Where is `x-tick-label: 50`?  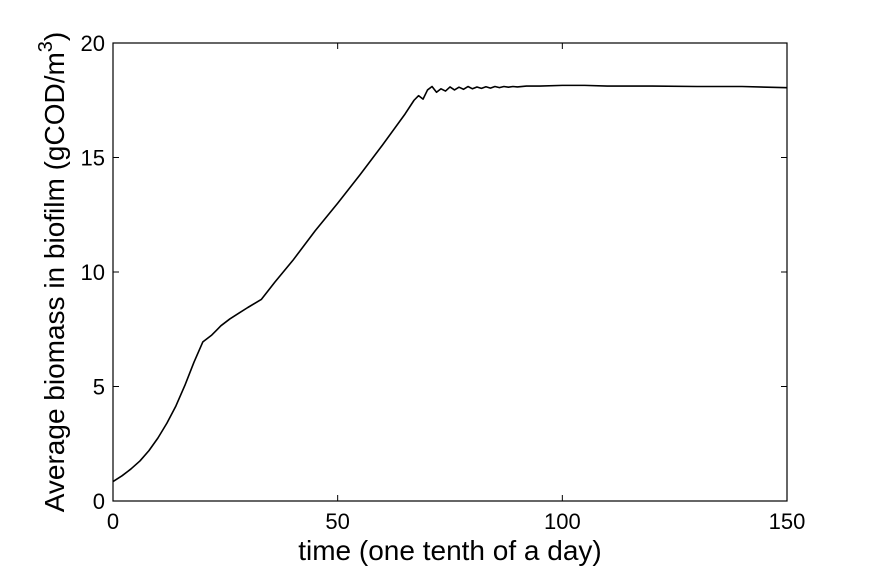 x-tick-label: 50 is located at coordinates (337, 521).